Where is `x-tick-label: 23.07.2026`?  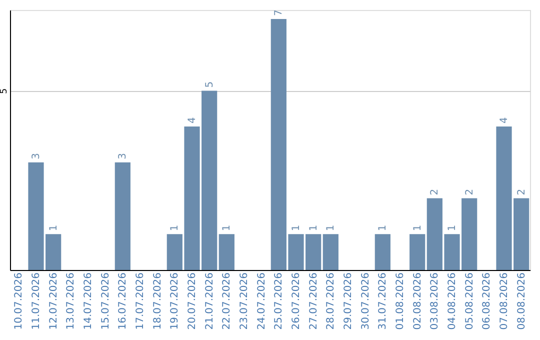
x-tick-label: 23.07.2026 is located at coordinates (244, 301).